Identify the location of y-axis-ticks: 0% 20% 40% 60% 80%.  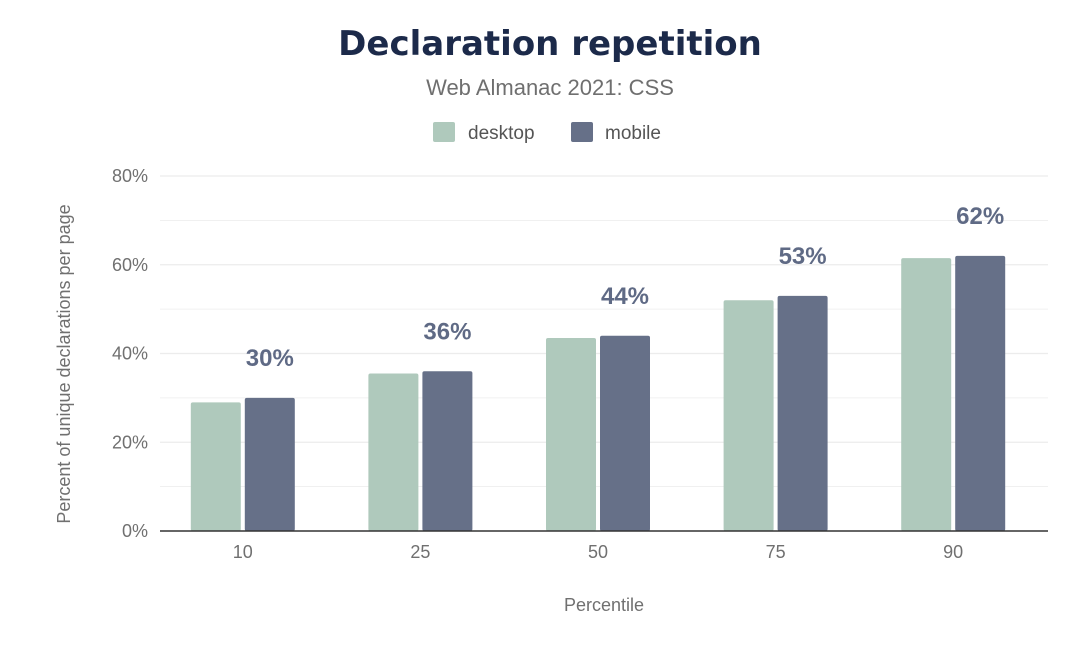
(130, 353).